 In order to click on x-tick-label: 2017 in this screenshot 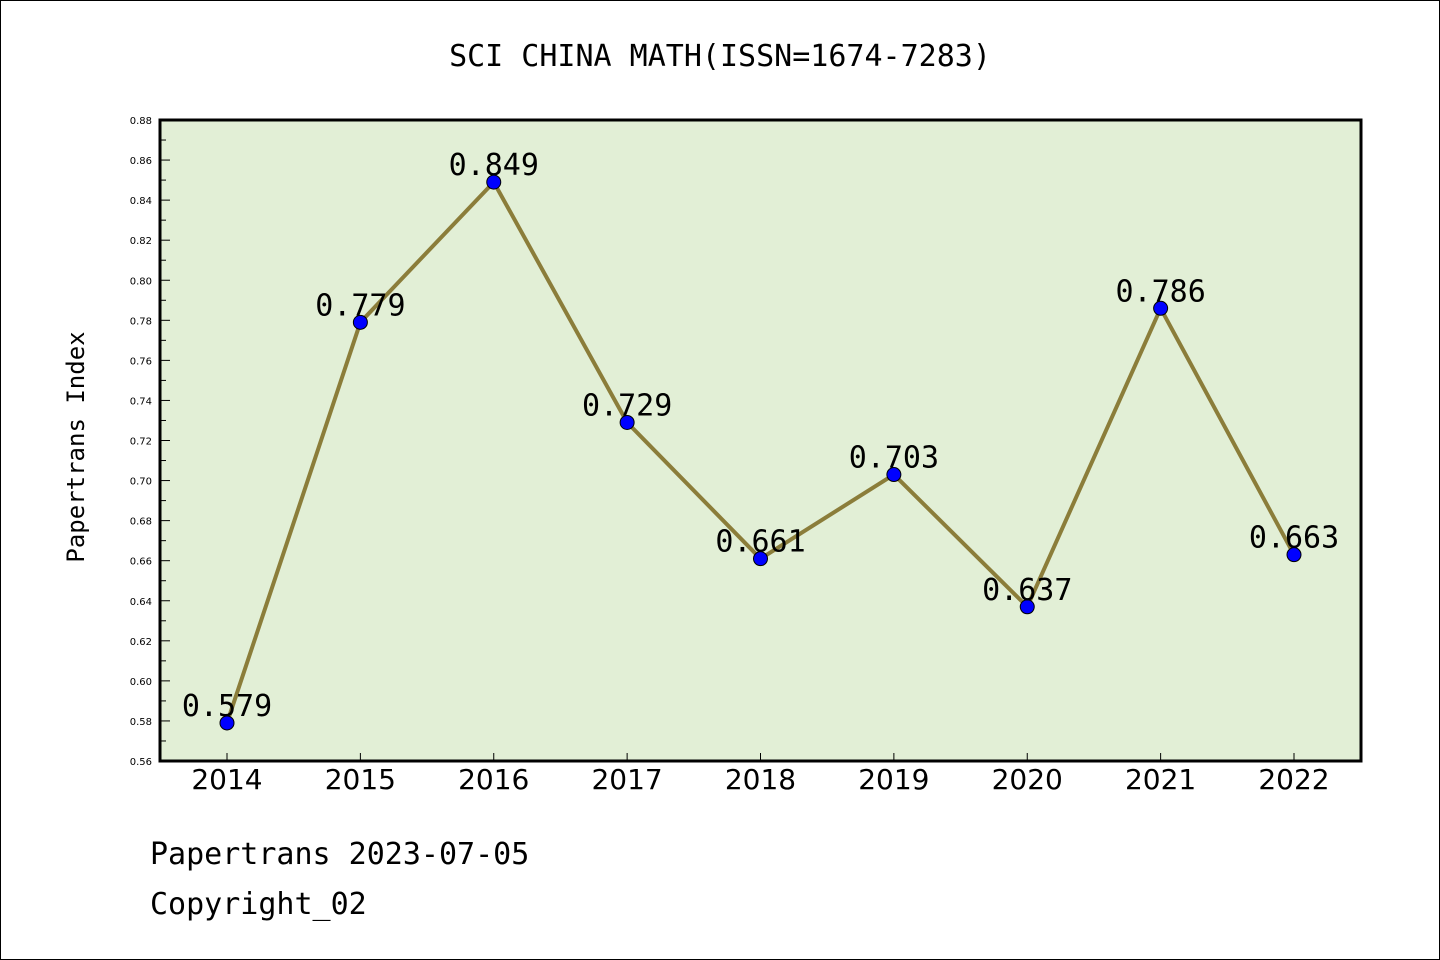, I will do `click(626, 779)`.